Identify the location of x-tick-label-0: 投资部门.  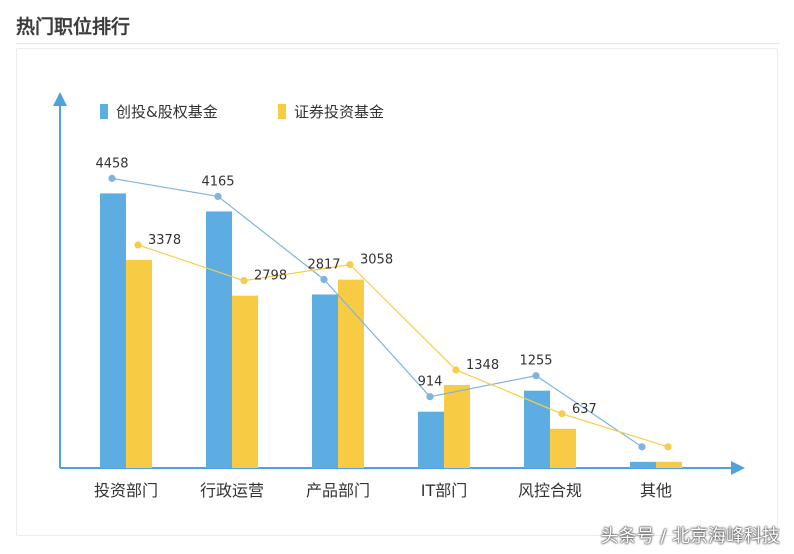
(126, 490).